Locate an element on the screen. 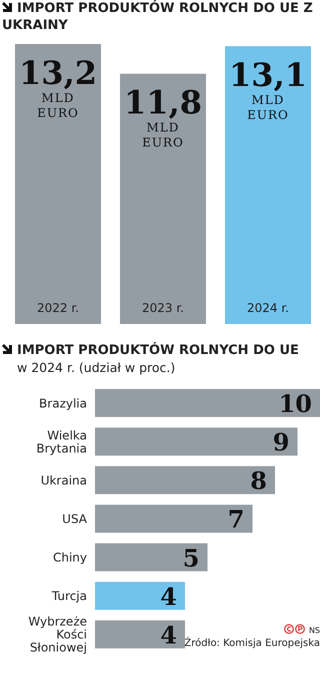  data-label: 13,2 MLD EURO is located at coordinates (58, 87).